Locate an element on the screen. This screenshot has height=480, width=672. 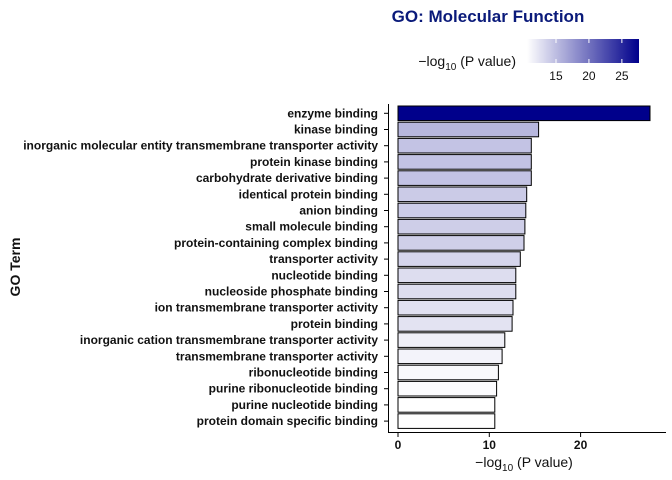
x-tick-label-0: 0 is located at coordinates (398, 445).